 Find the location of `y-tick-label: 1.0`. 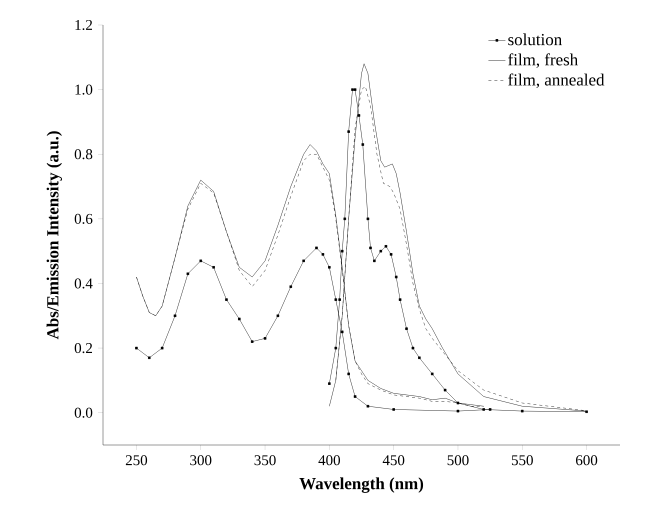

y-tick-label: 1.0 is located at coordinates (83, 89).